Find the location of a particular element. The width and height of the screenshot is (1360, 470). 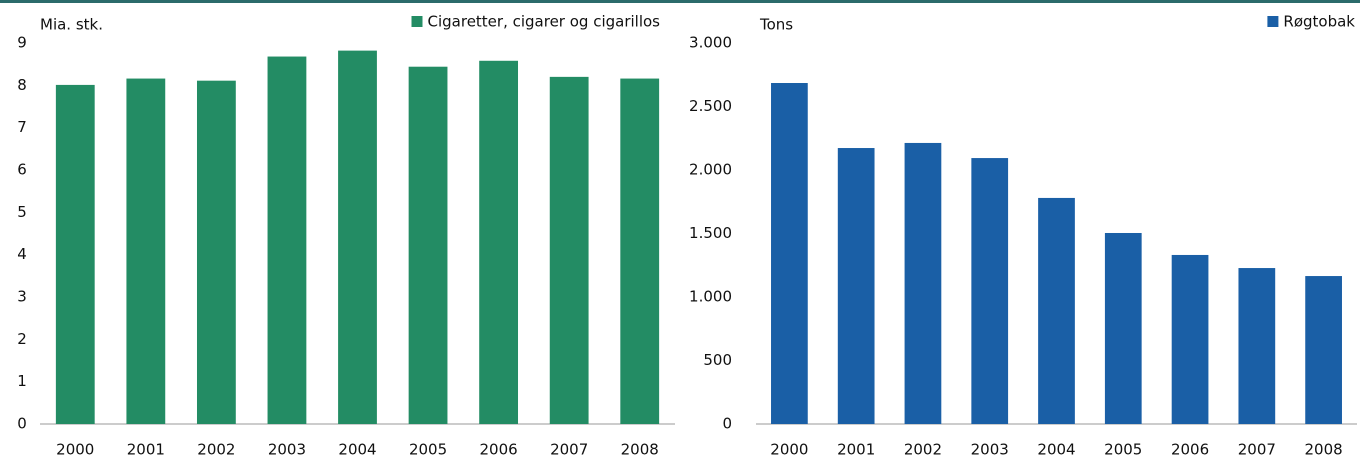

axis-label: Mia. stk. is located at coordinates (71, 25).